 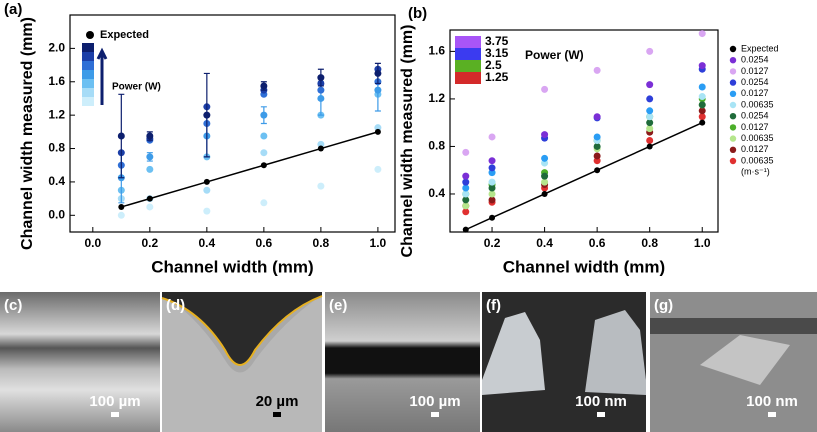 What do you see at coordinates (56, 214) in the screenshot?
I see `y-tick-label: 0.0` at bounding box center [56, 214].